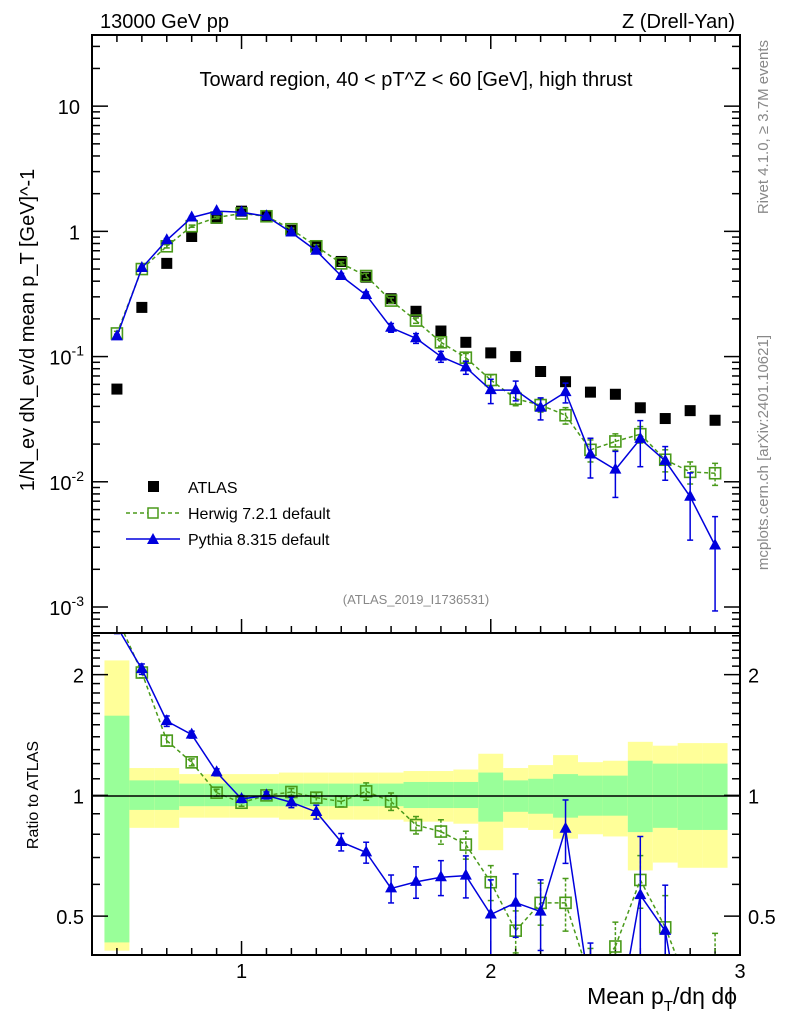 Image resolution: width=786 pixels, height=1024 pixels. I want to click on legend-herwig-label: Herwig 7.2.1 default, so click(259, 514).